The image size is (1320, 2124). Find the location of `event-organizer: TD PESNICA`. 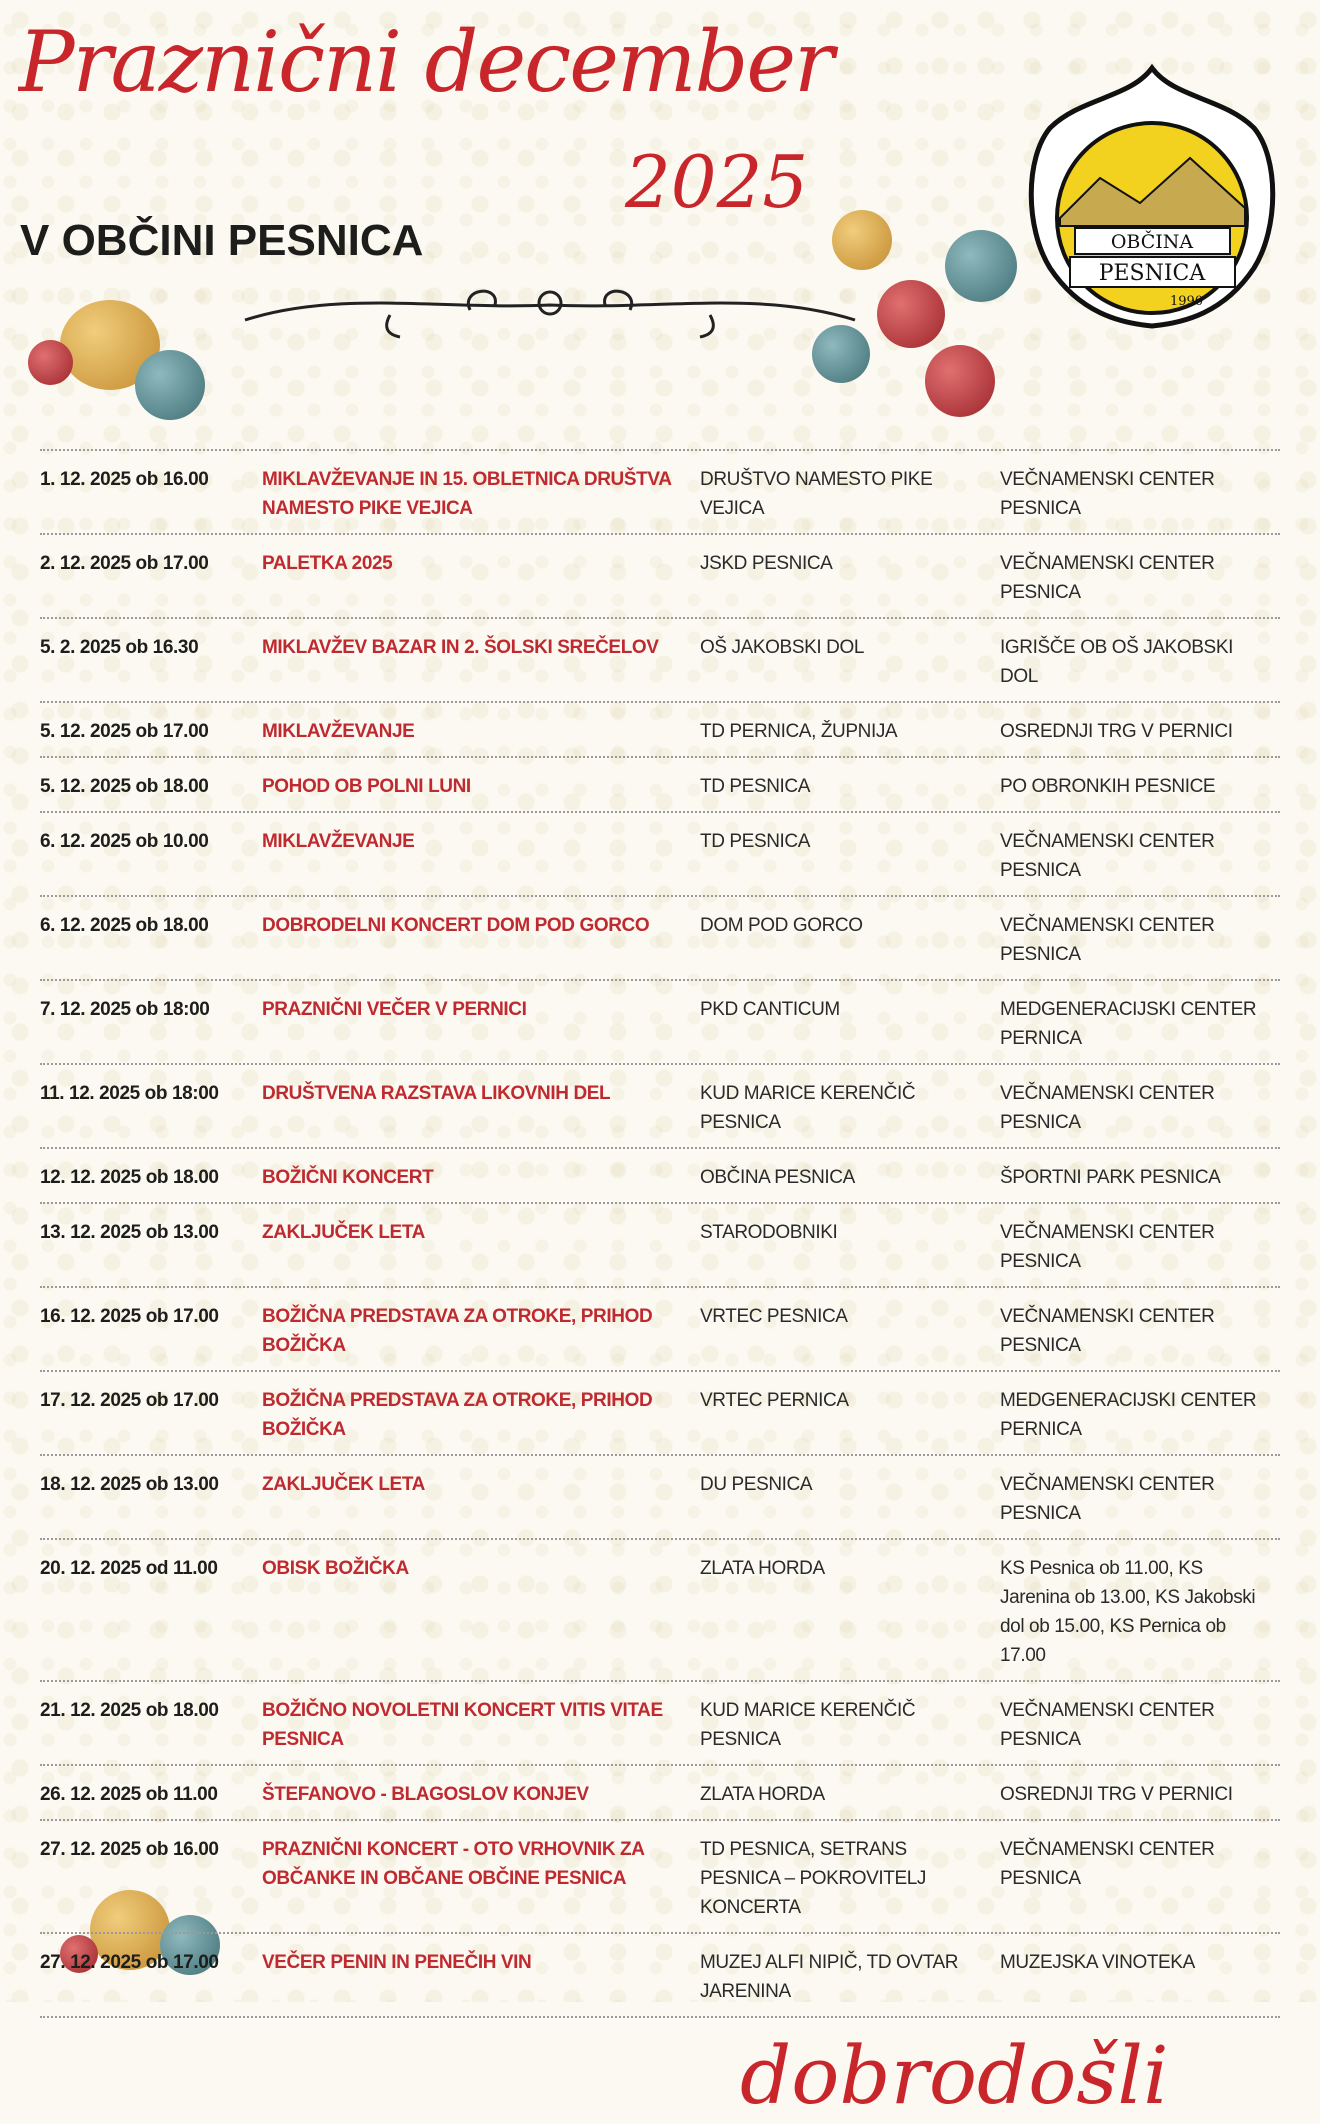

event-organizer: TD PESNICA is located at coordinates (755, 841).